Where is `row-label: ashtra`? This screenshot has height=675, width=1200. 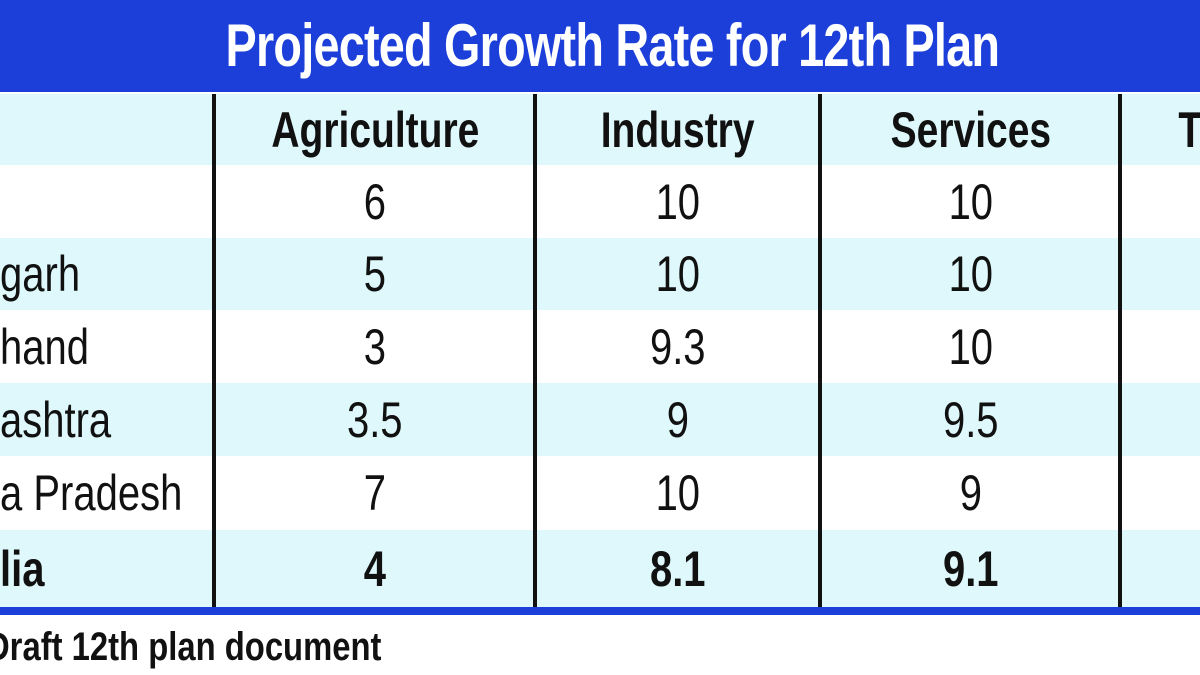 row-label: ashtra is located at coordinates (106, 419).